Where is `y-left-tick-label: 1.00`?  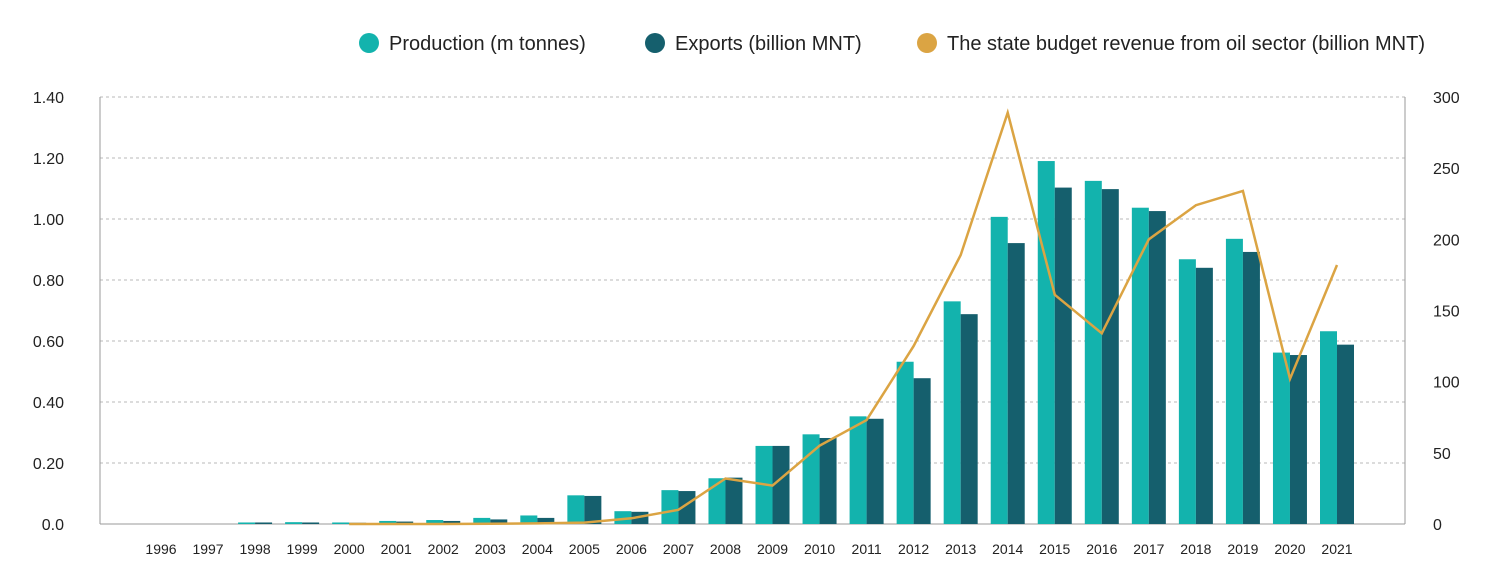 y-left-tick-label: 1.00 is located at coordinates (48, 220).